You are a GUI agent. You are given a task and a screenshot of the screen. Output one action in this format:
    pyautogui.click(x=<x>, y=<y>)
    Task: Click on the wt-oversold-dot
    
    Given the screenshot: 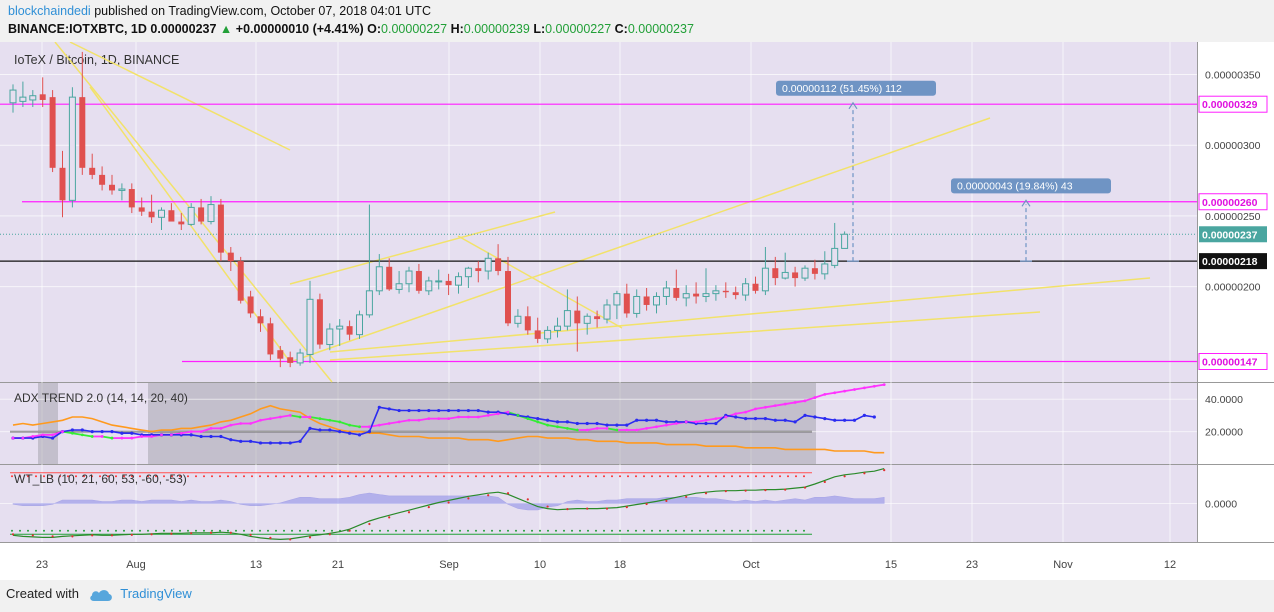 What is the action you would take?
    pyautogui.click(x=500, y=530)
    